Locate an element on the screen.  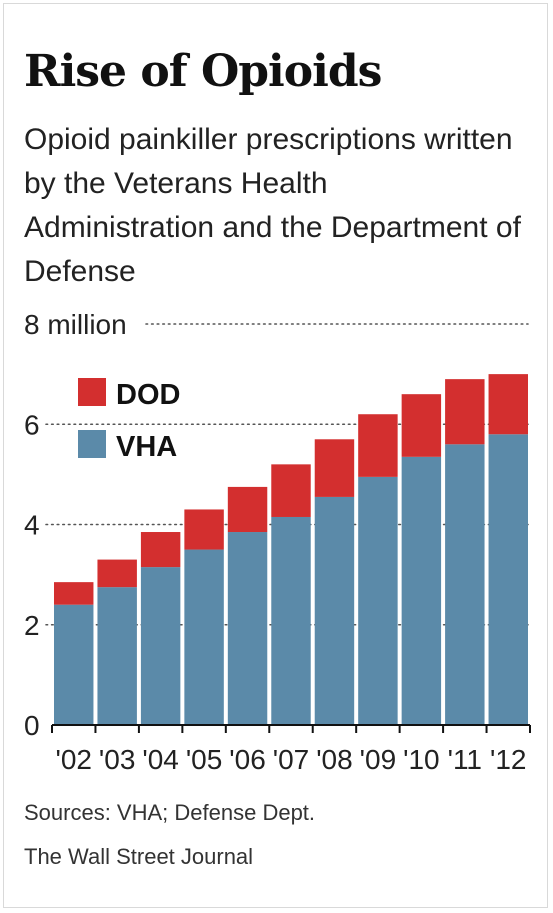
y-tick-label: 6 is located at coordinates (32, 424).